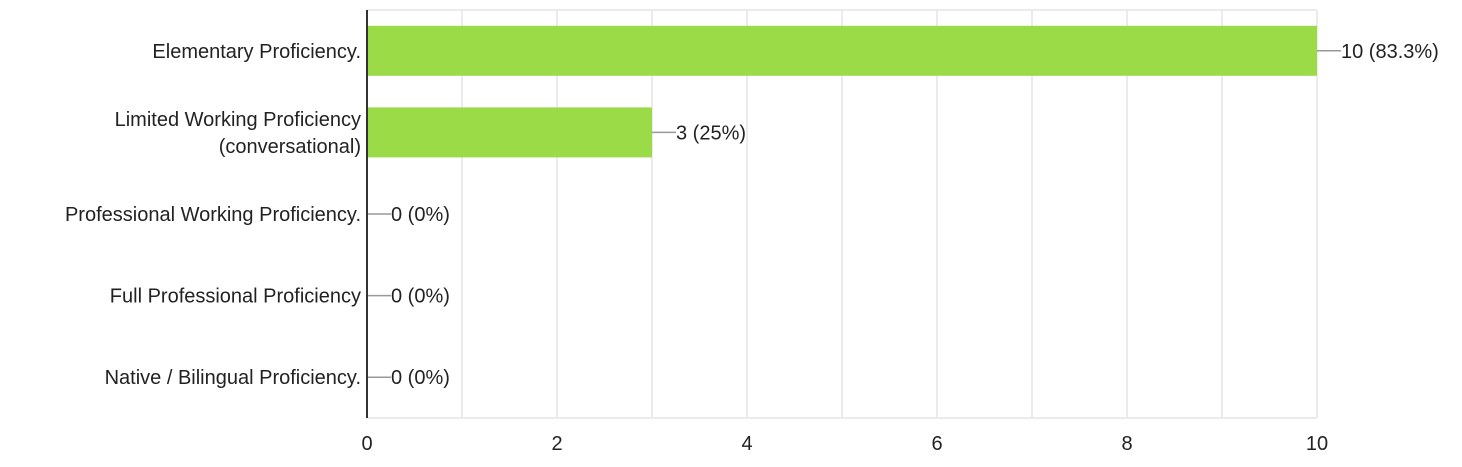  What do you see at coordinates (238, 120) in the screenshot?
I see `category-label: Limited Working Proficiency` at bounding box center [238, 120].